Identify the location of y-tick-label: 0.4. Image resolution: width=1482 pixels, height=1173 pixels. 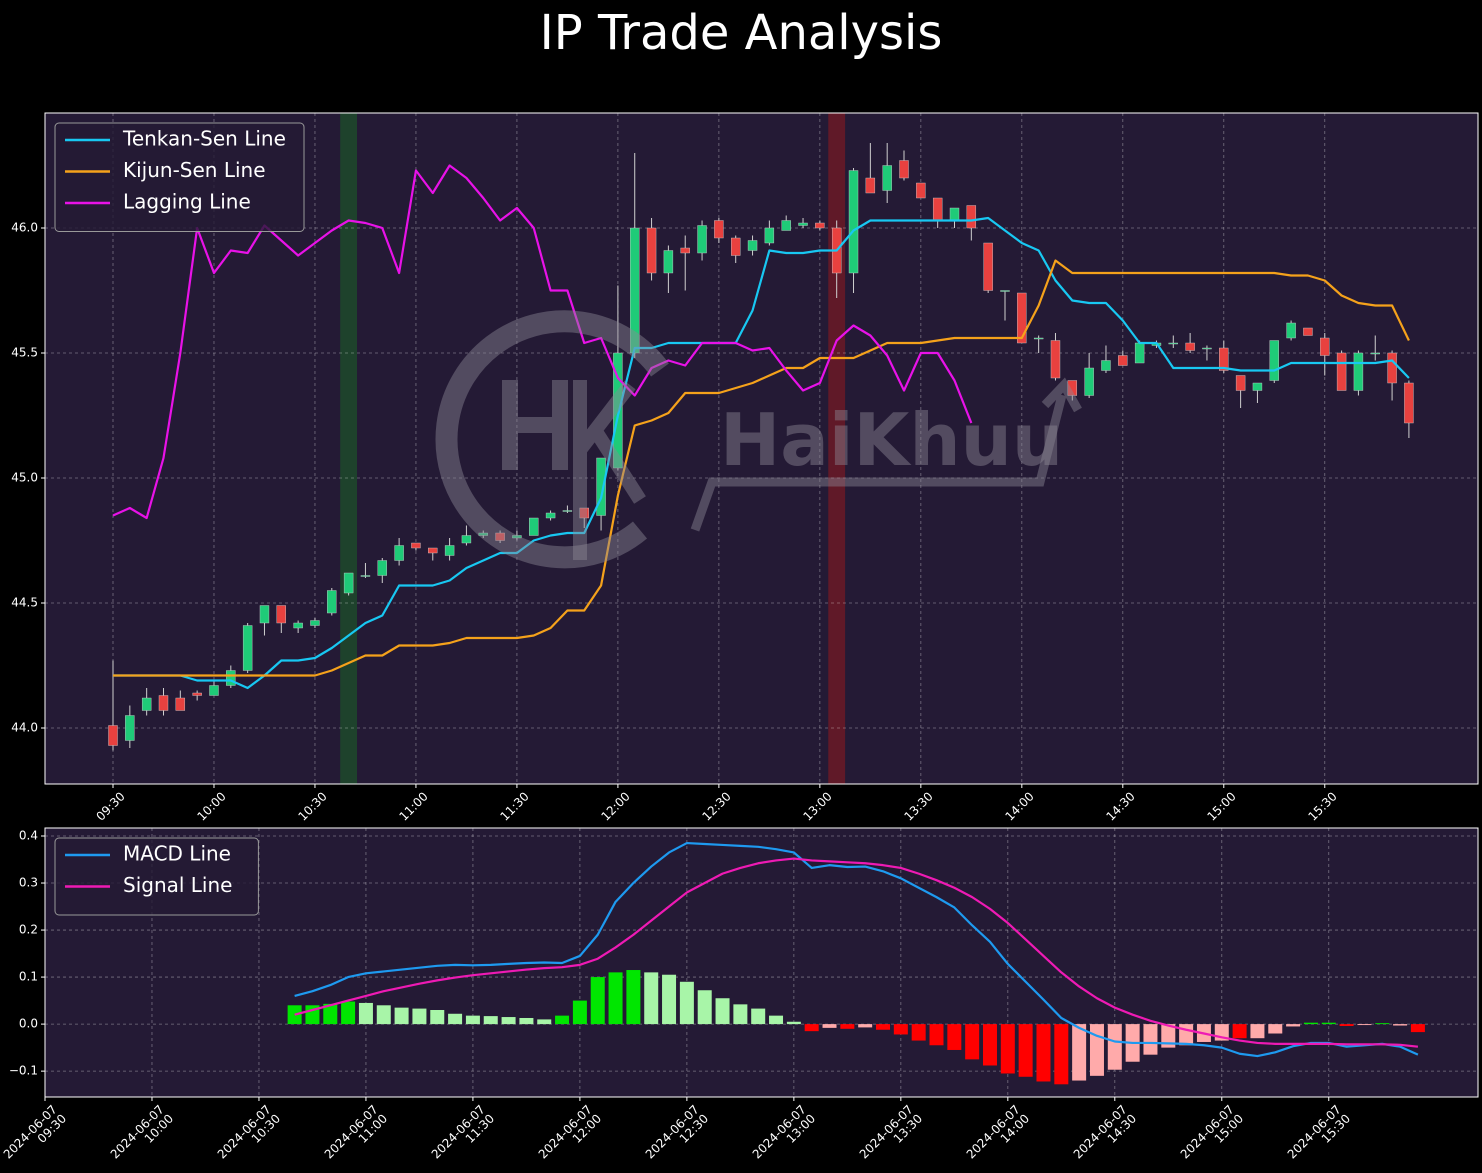
(28, 835).